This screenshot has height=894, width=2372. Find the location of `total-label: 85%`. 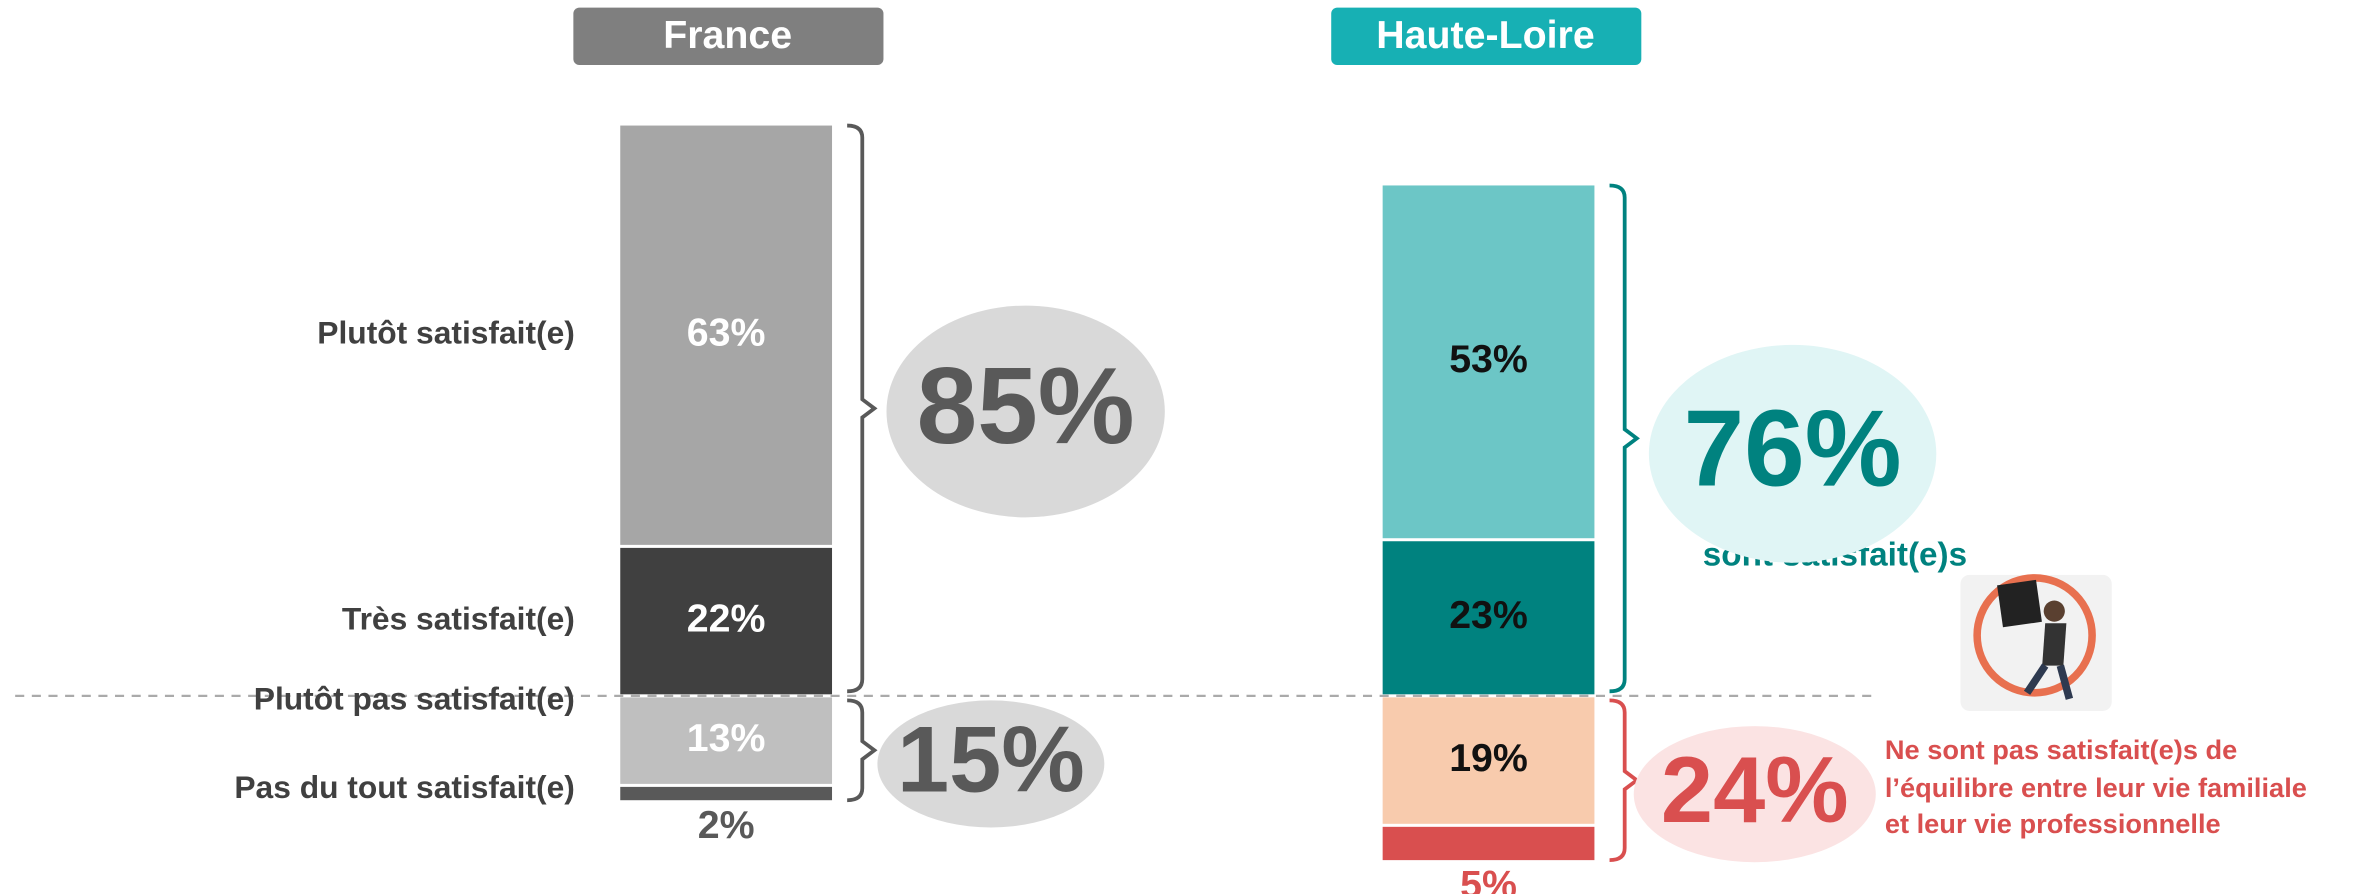

total-label: 85% is located at coordinates (1026, 406).